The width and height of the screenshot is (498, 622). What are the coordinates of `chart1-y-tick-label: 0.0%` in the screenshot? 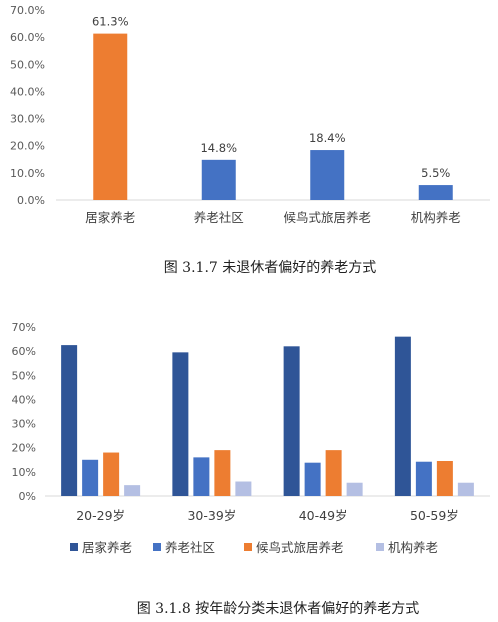 It's located at (31, 200).